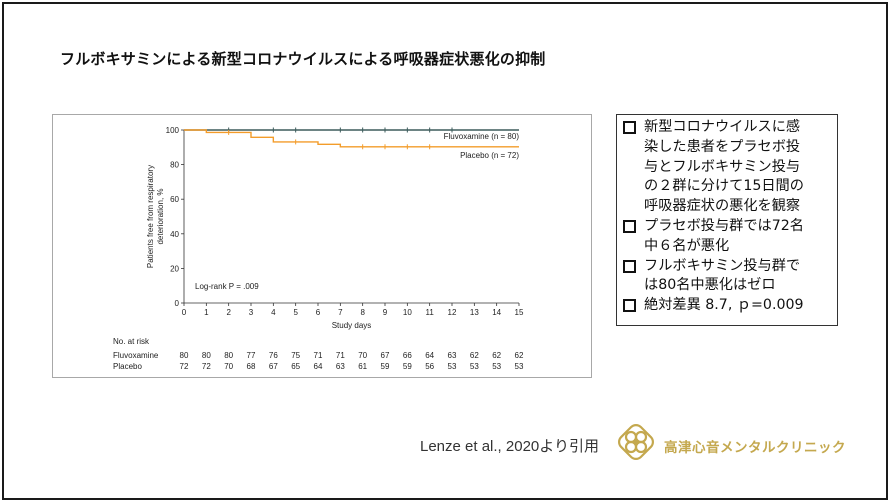  I want to click on slide-title: フルボキサミンによる新型コロナウイルスによる呼吸器症状悪化の抑制, so click(303, 59).